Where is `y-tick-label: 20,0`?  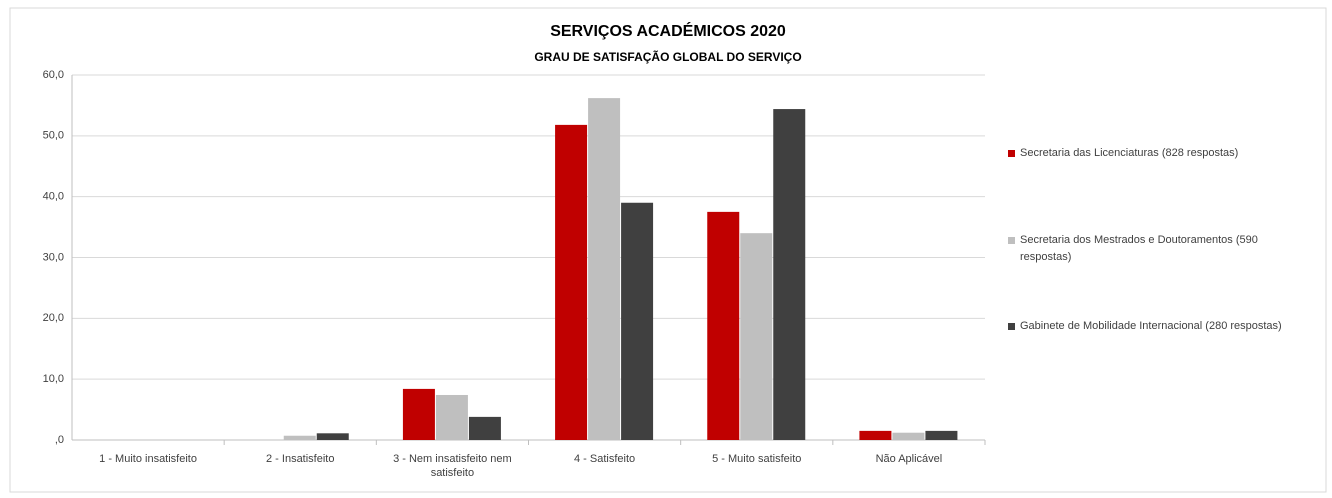 y-tick-label: 20,0 is located at coordinates (53, 318).